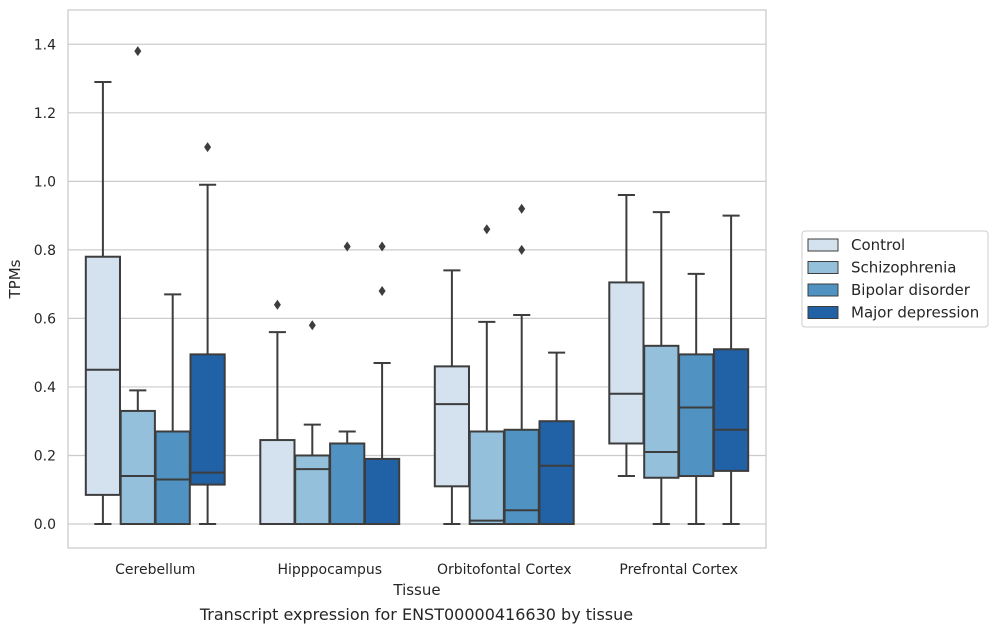  Describe the element at coordinates (878, 245) in the screenshot. I see `legend-label: Control` at that location.